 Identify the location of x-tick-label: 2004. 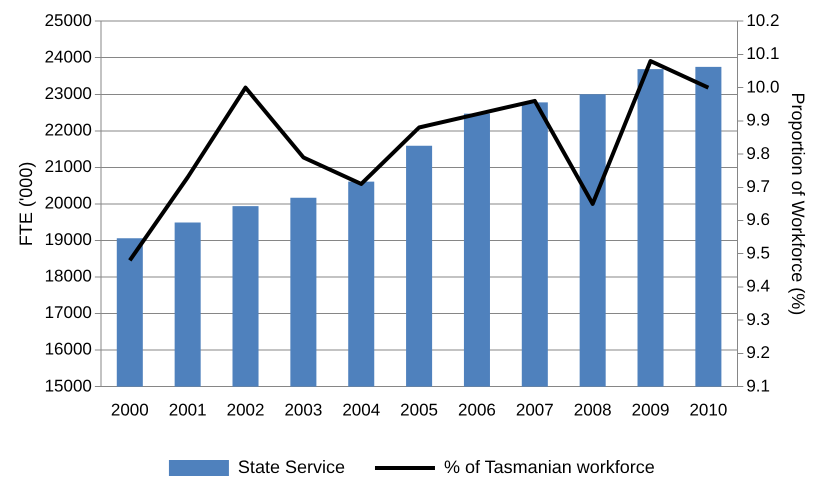
(361, 410).